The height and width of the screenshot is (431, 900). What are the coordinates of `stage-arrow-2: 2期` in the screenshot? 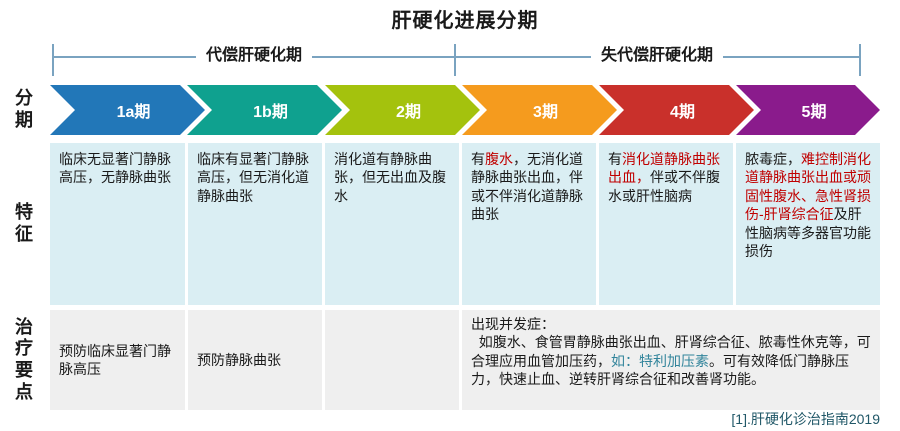 It's located at (402, 110).